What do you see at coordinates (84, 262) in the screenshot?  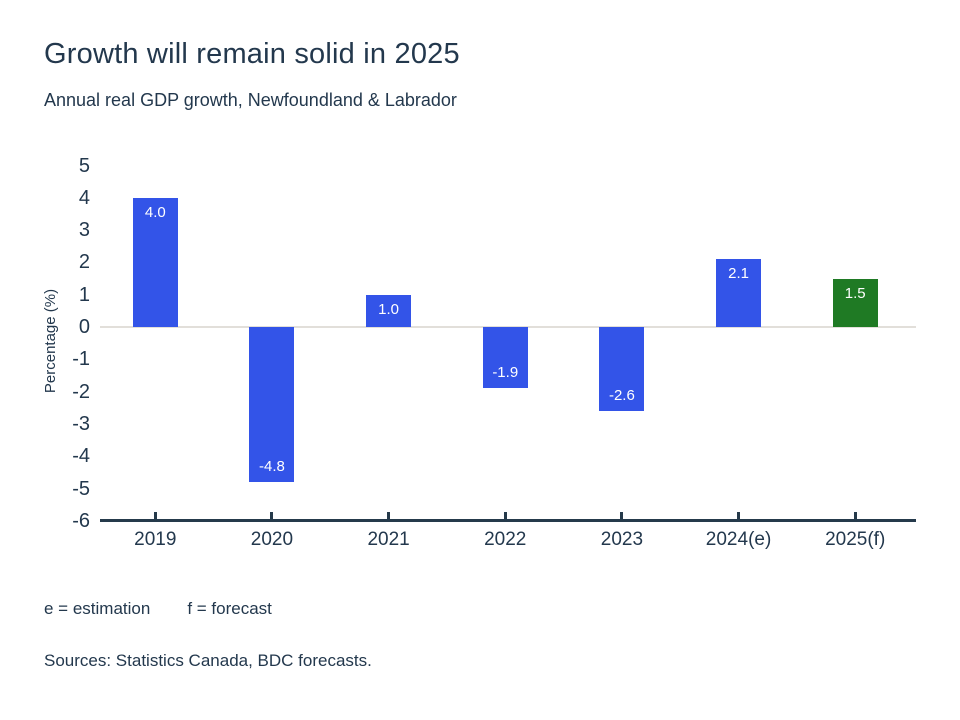 I see `y-tick-label: 2` at bounding box center [84, 262].